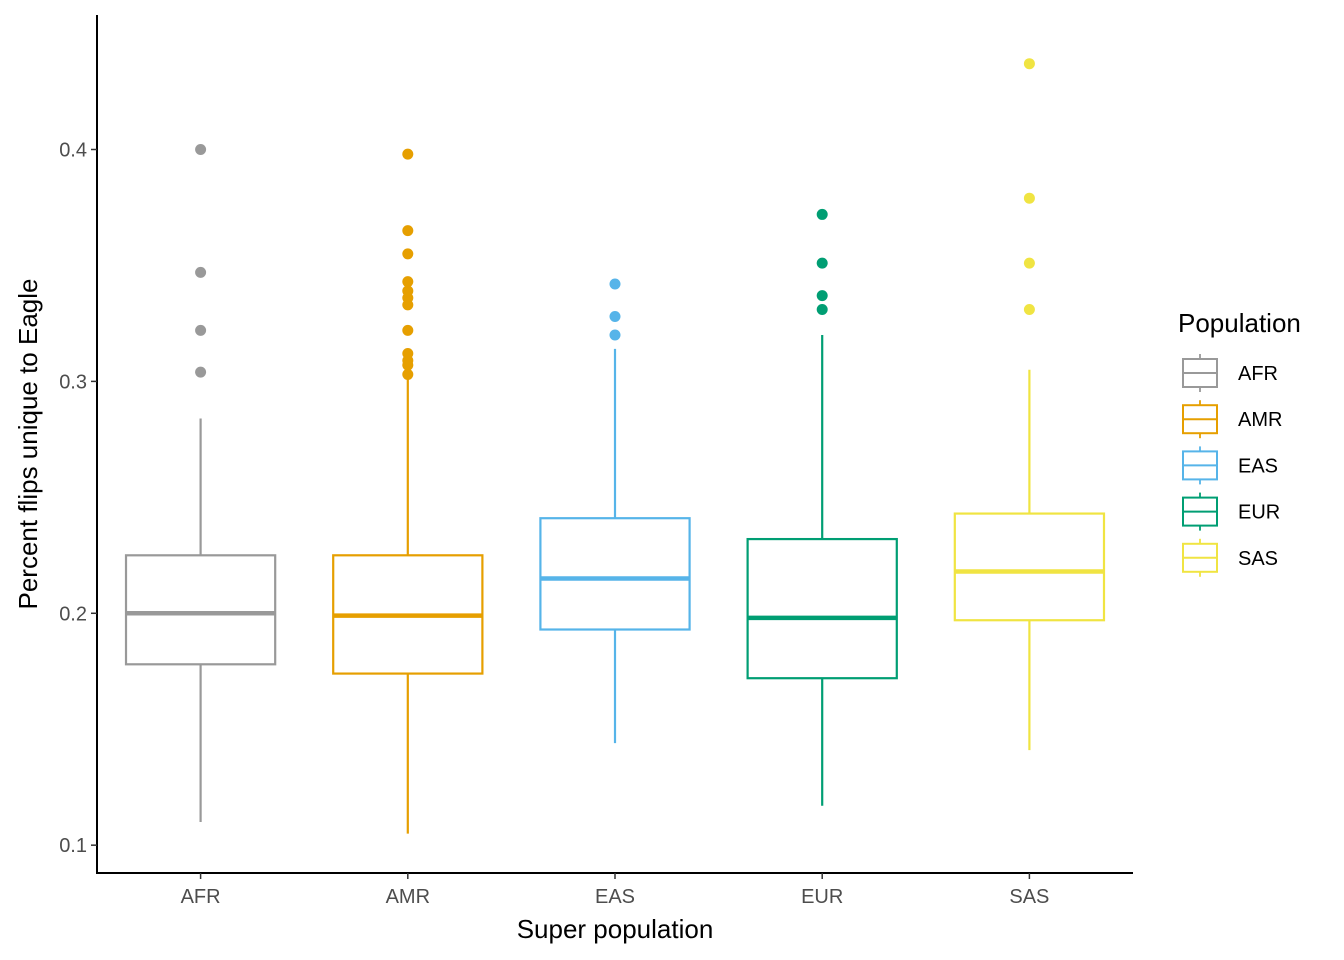 This screenshot has height=960, width=1344. What do you see at coordinates (615, 897) in the screenshot?
I see `x-tick-label: EAS` at bounding box center [615, 897].